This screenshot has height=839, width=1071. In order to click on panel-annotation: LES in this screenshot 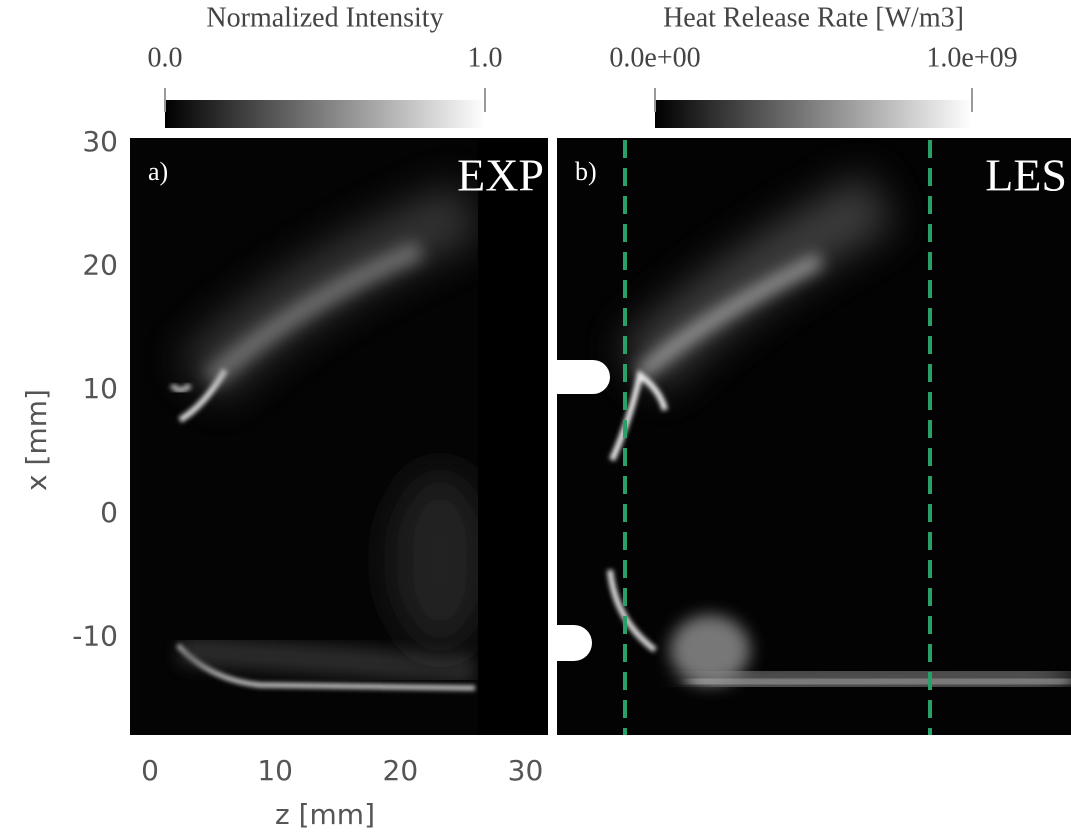, I will do `click(1026, 175)`.